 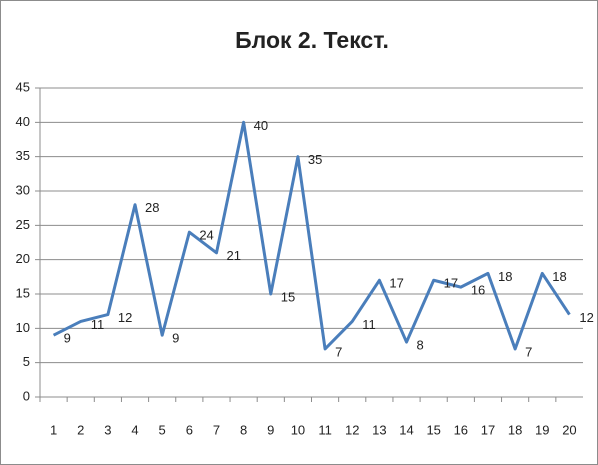 I want to click on x-tick-label: 6, so click(x=189, y=429).